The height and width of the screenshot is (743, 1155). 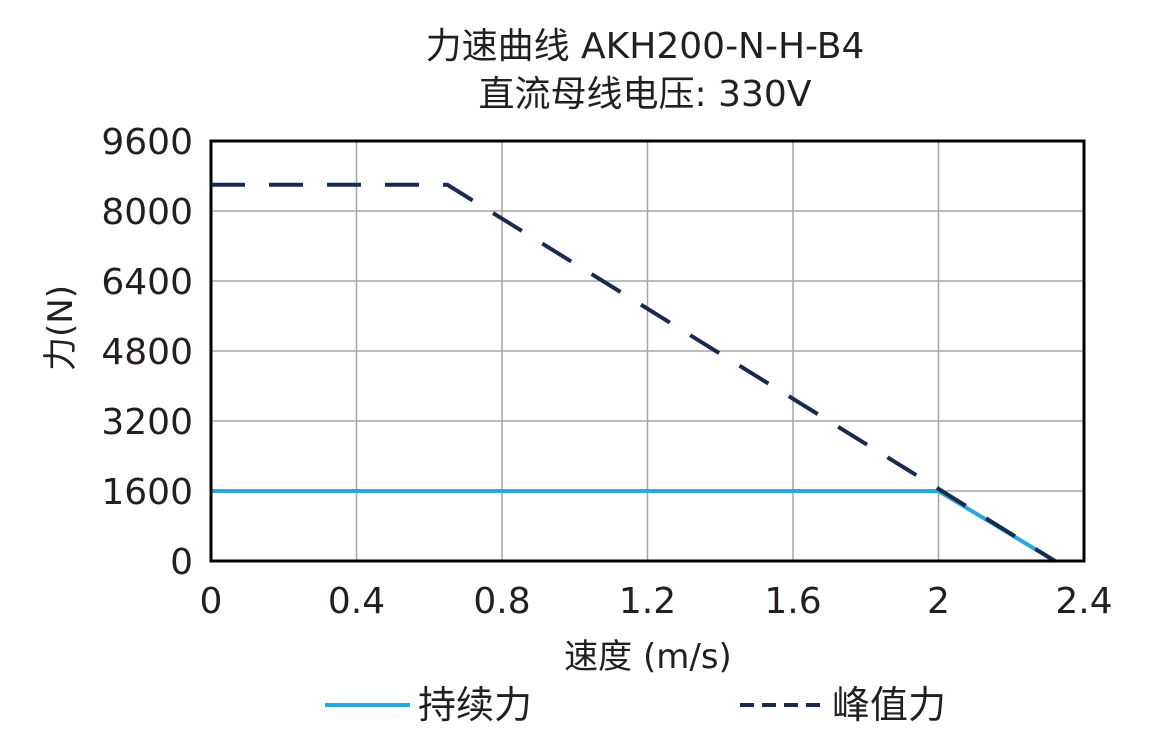 I want to click on x-tick-label: 0, so click(x=211, y=601).